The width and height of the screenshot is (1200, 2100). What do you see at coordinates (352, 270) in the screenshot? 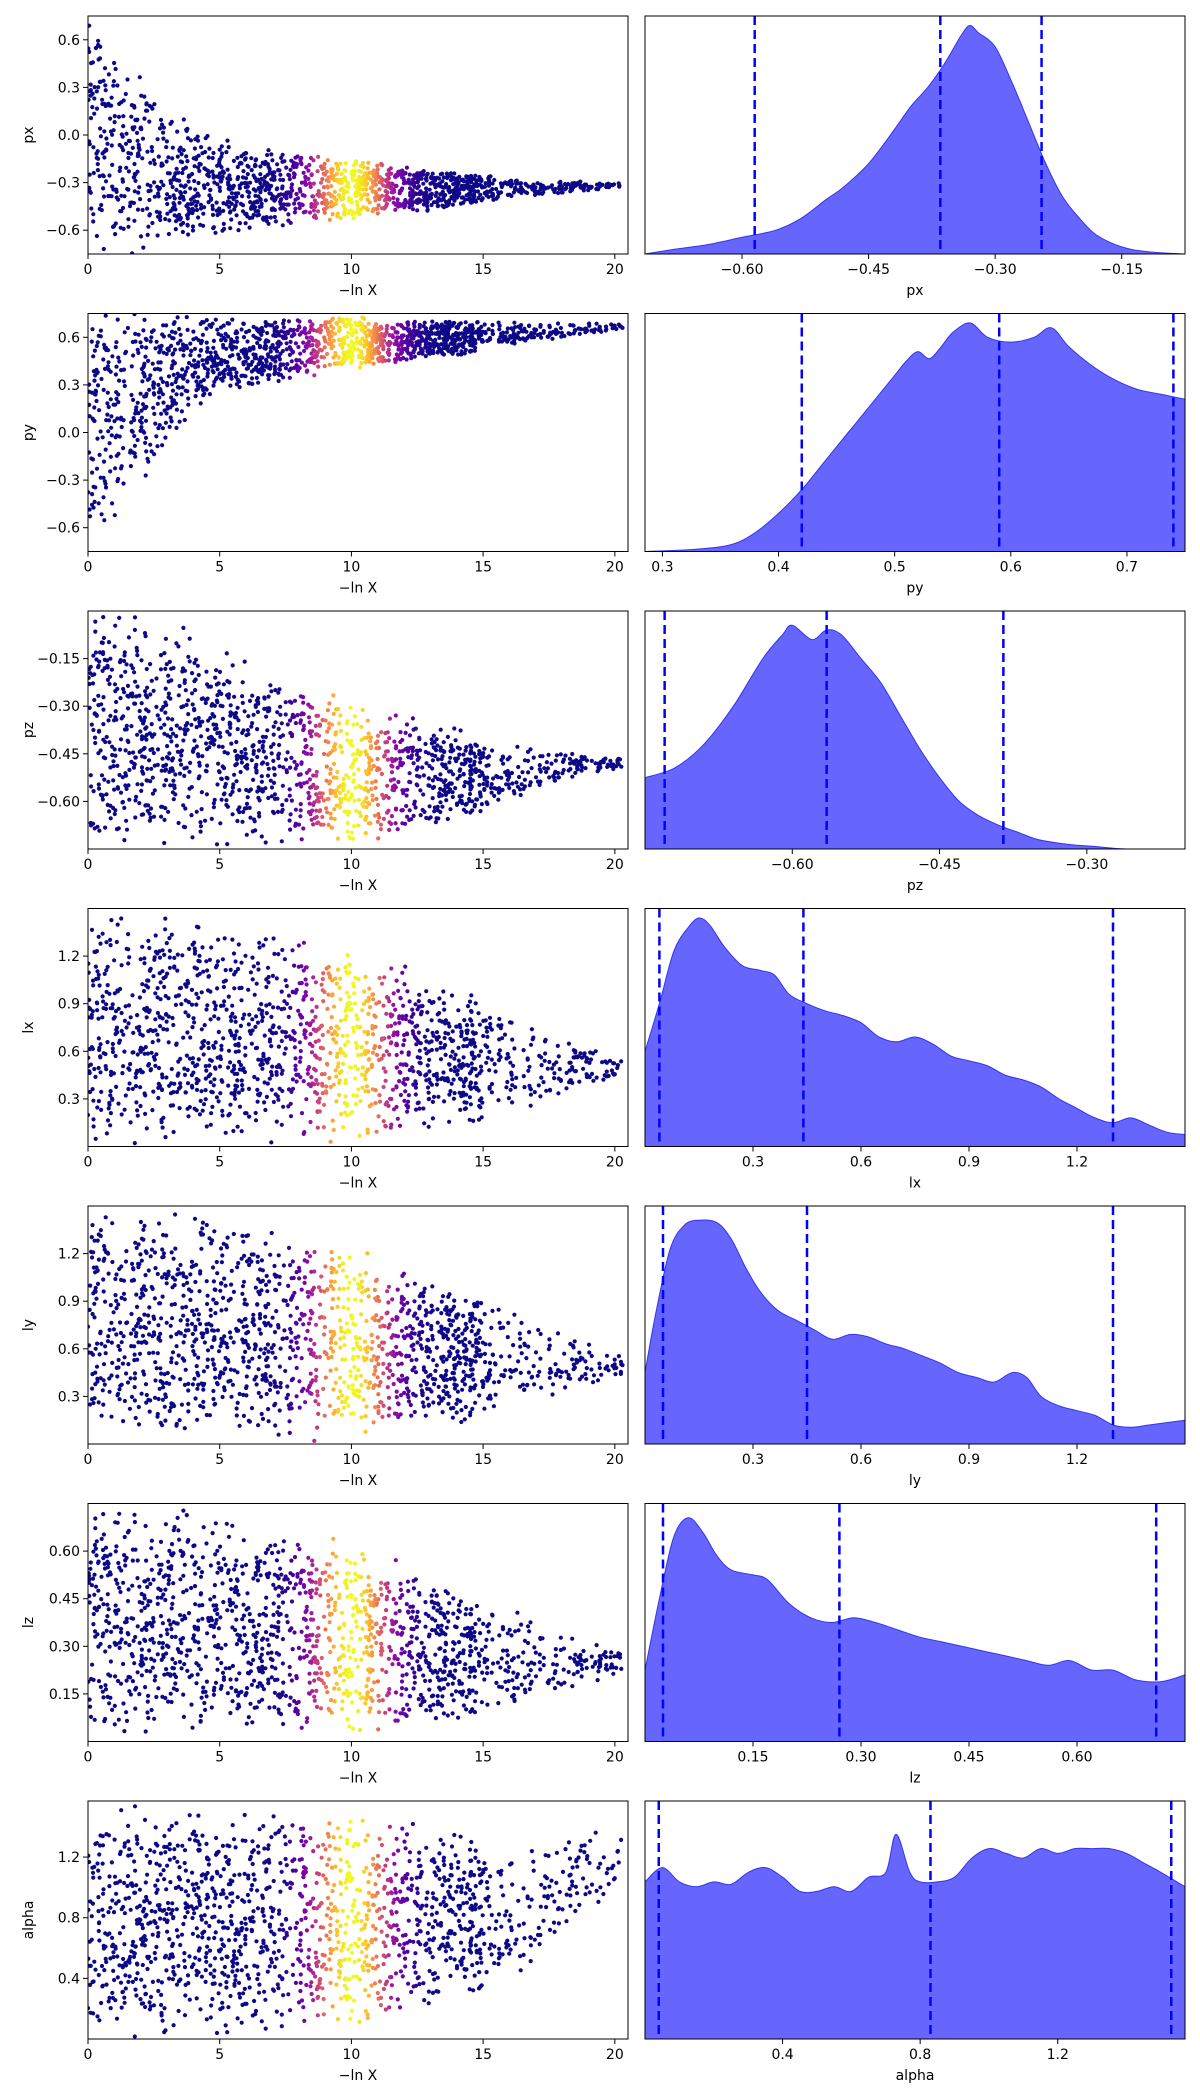
I see `x-tick-label: 10` at bounding box center [352, 270].